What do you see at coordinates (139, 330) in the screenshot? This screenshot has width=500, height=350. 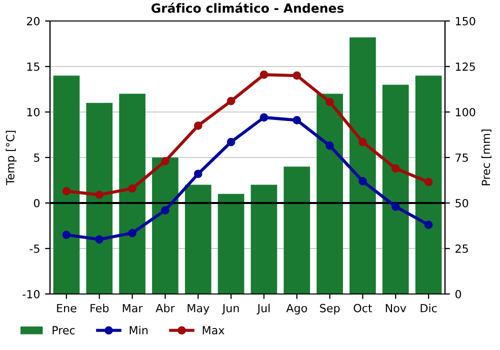 I see `legend-label: Min` at bounding box center [139, 330].